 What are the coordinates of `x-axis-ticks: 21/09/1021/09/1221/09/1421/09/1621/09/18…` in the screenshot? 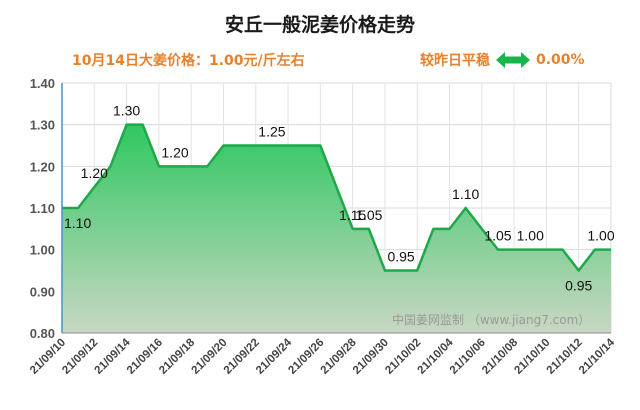 It's located at (323, 356).